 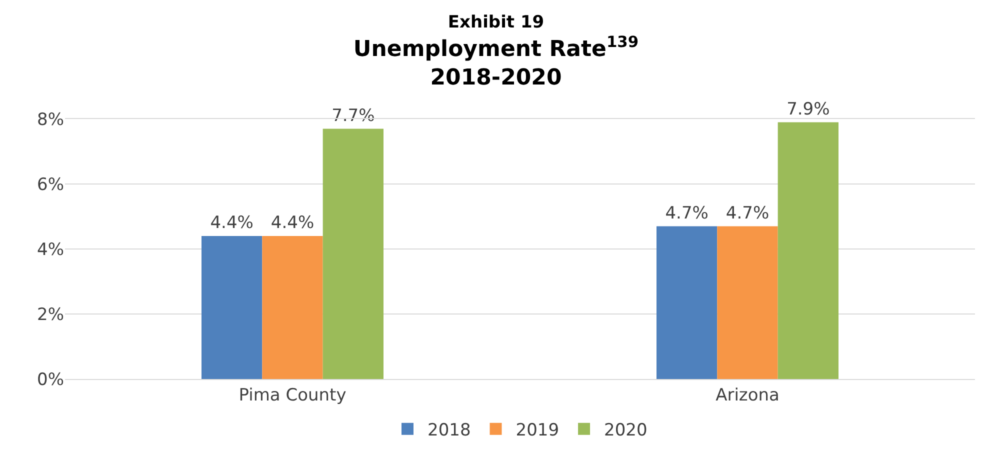 What do you see at coordinates (50, 184) in the screenshot?
I see `y-tick-label: 6%` at bounding box center [50, 184].